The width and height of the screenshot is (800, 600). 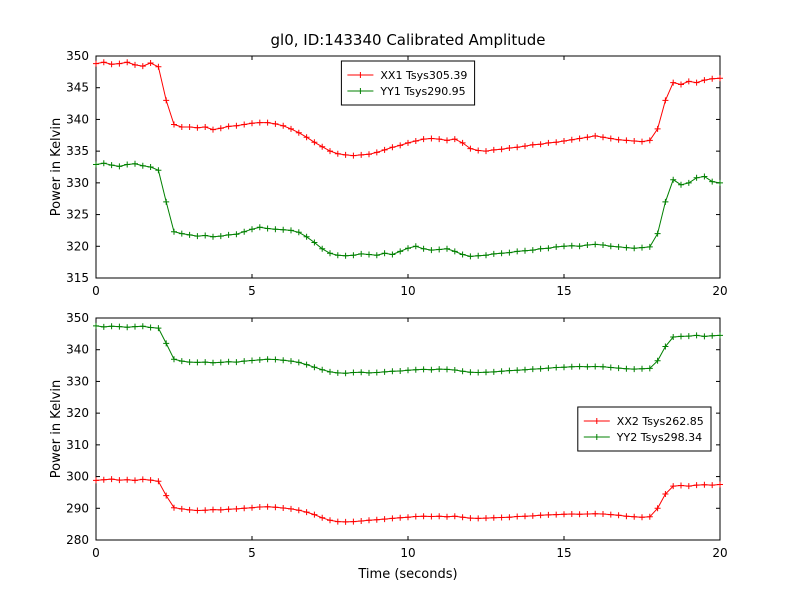 What do you see at coordinates (77, 151) in the screenshot?
I see `y-tick-label: 335` at bounding box center [77, 151].